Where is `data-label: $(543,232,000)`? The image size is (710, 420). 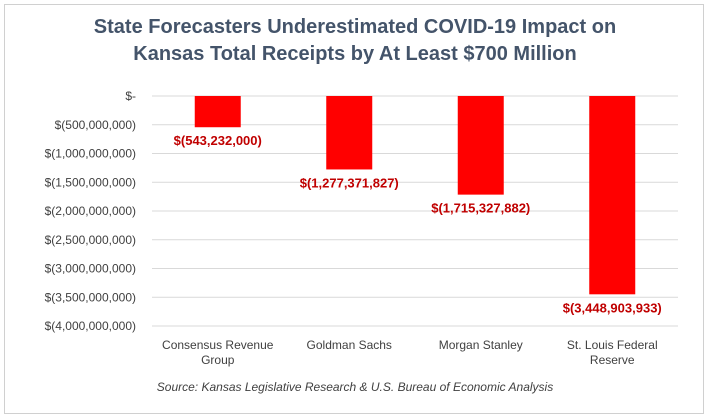 data-label: $(543,232,000) is located at coordinates (218, 140).